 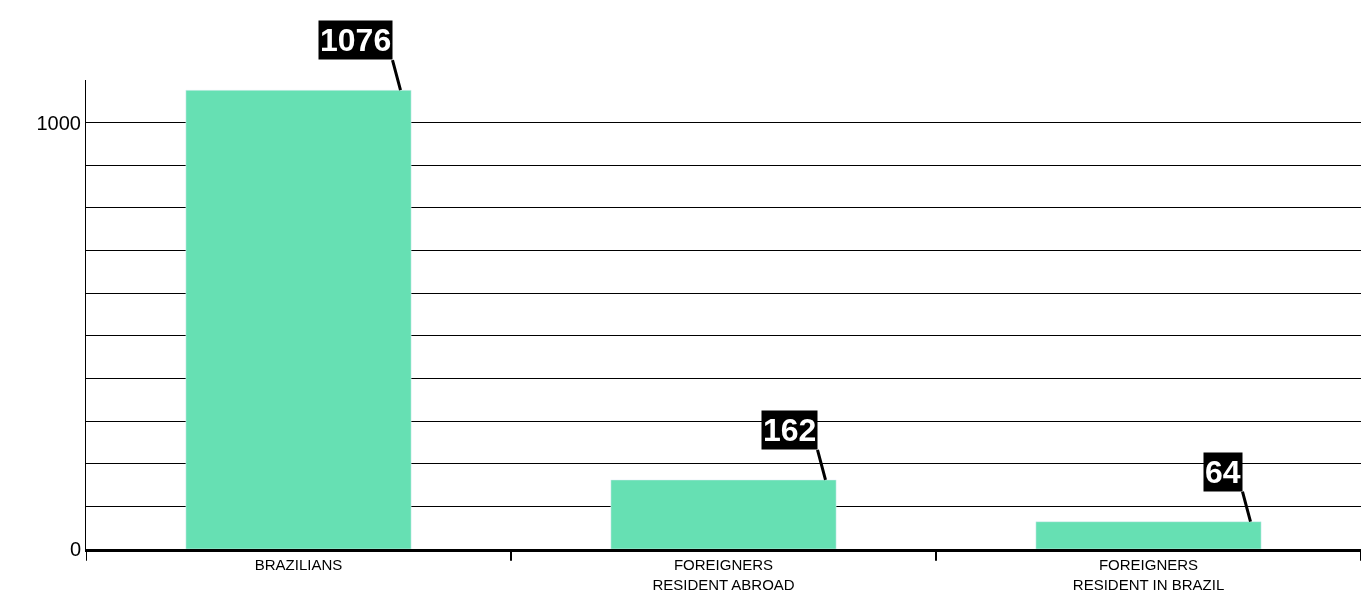 I want to click on y-tick-label: 0, so click(x=75, y=549).